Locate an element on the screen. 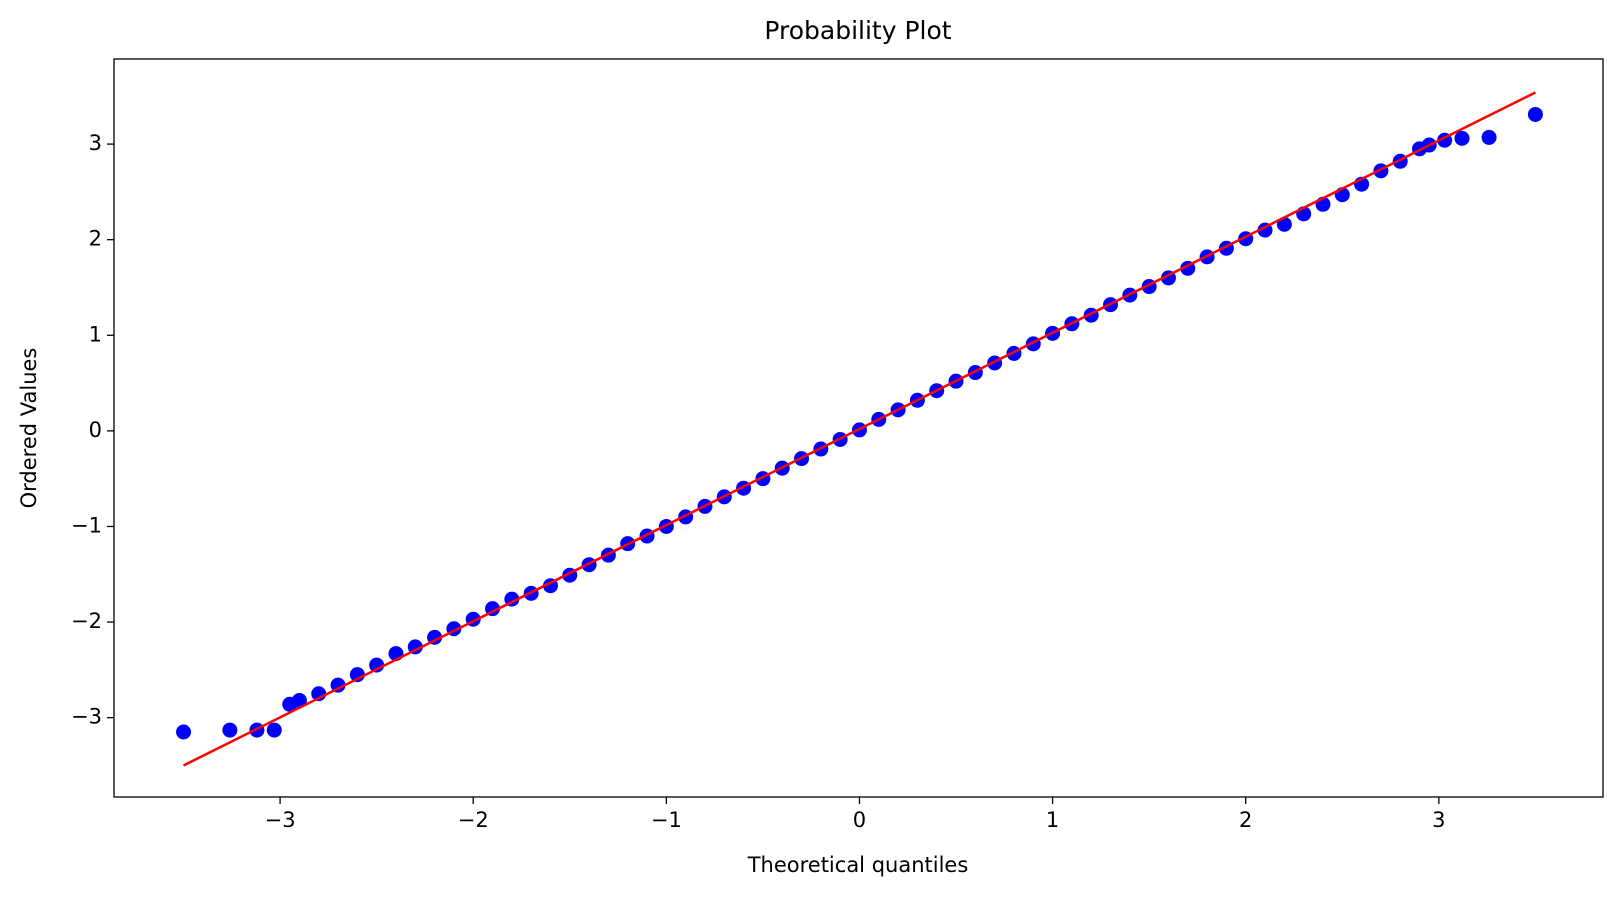 The width and height of the screenshot is (1620, 898). x-tick-label: 3 is located at coordinates (1438, 820).